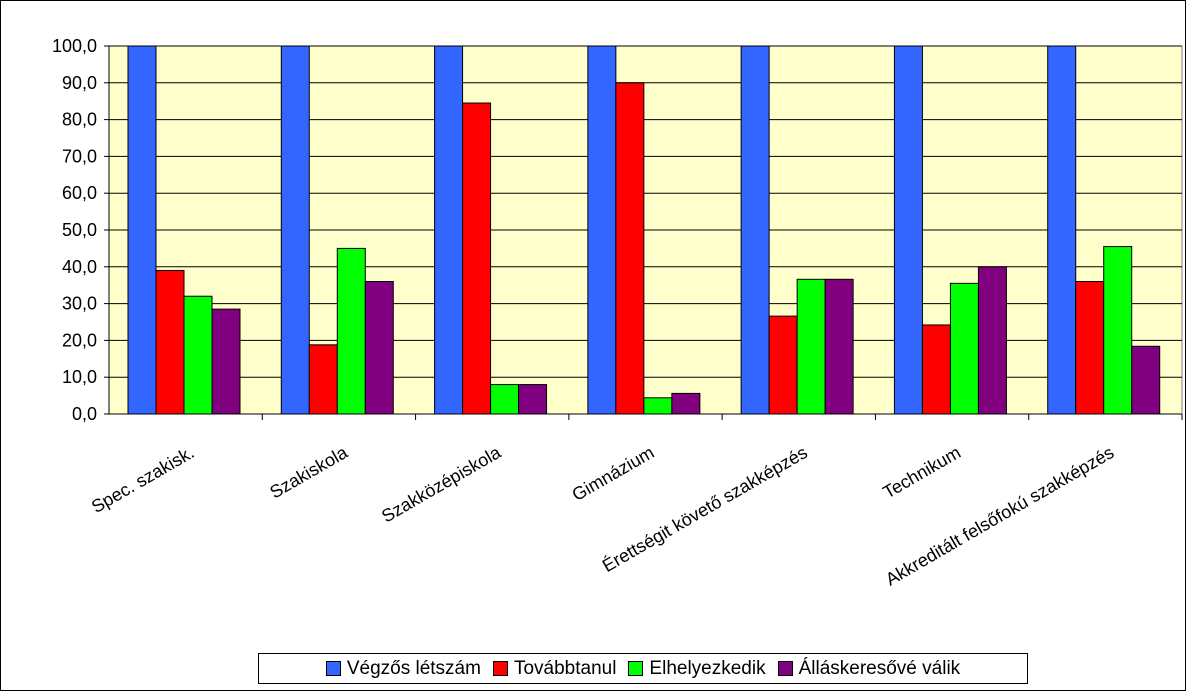 The image size is (1186, 691). Describe the element at coordinates (441, 484) in the screenshot. I see `x-category-label: Szakközépiskola` at that location.